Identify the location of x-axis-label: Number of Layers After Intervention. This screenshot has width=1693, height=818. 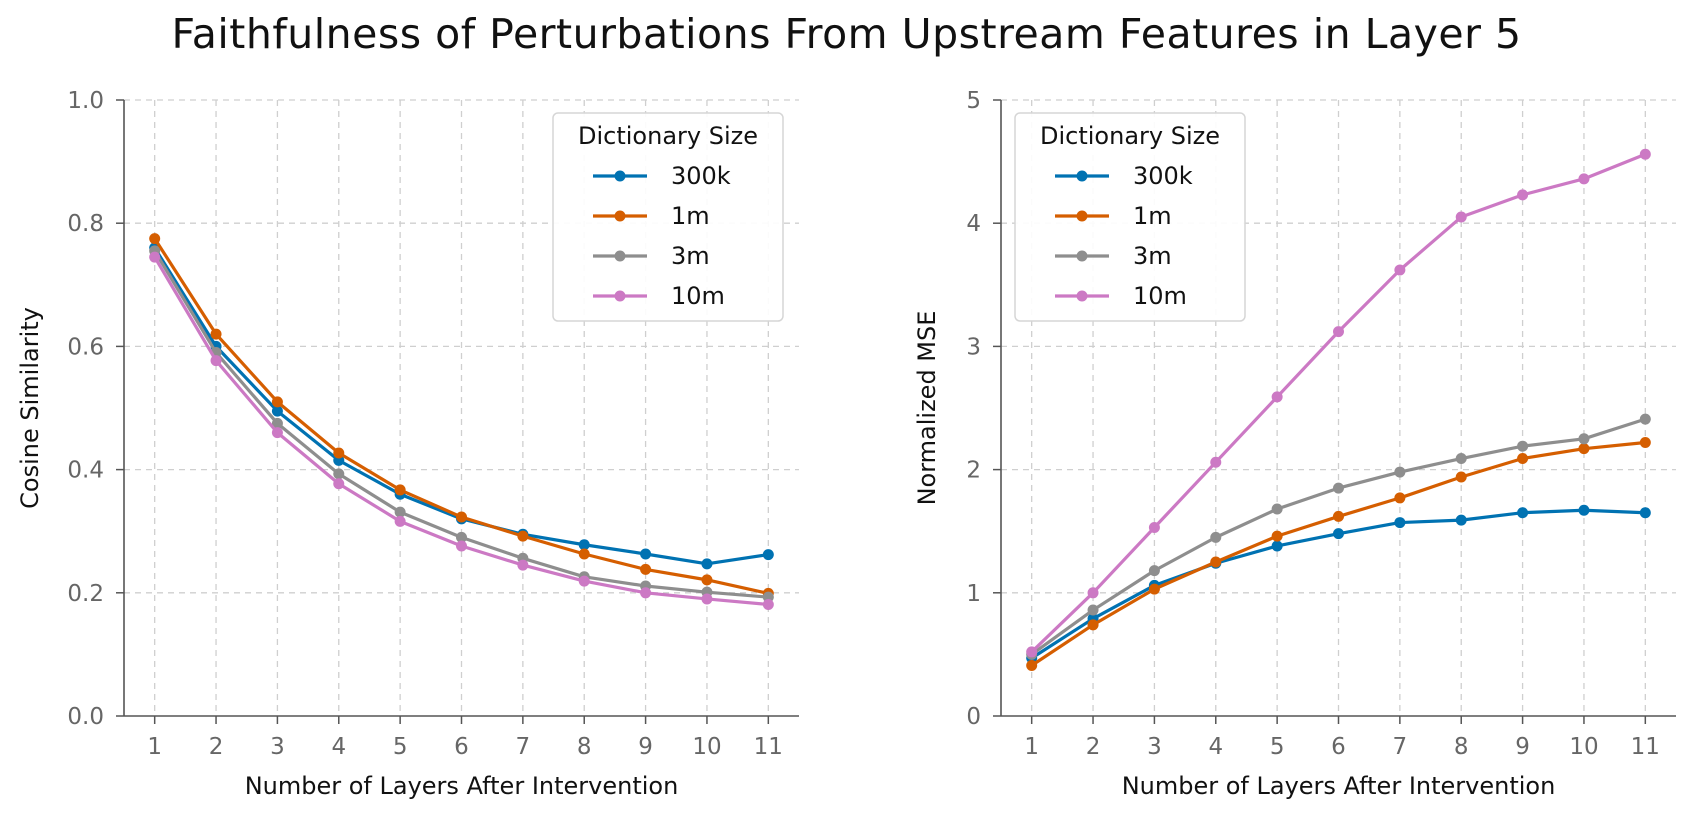
(1339, 786).